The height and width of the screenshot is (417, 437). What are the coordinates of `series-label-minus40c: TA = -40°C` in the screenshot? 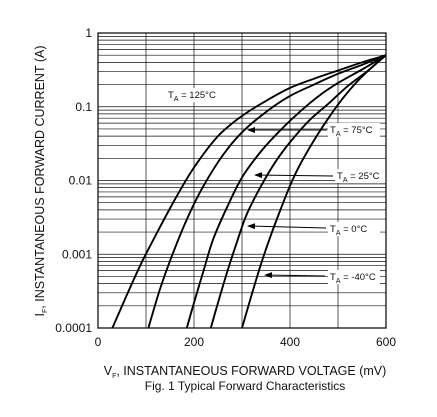 It's located at (353, 278).